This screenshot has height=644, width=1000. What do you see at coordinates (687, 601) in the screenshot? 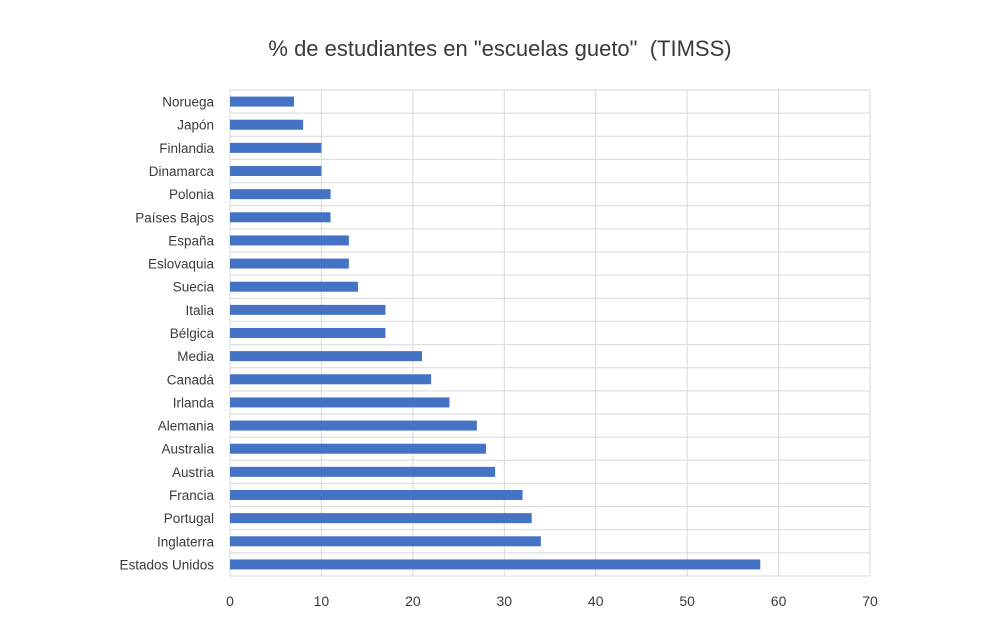
I see `x-tick-label: 50` at bounding box center [687, 601].